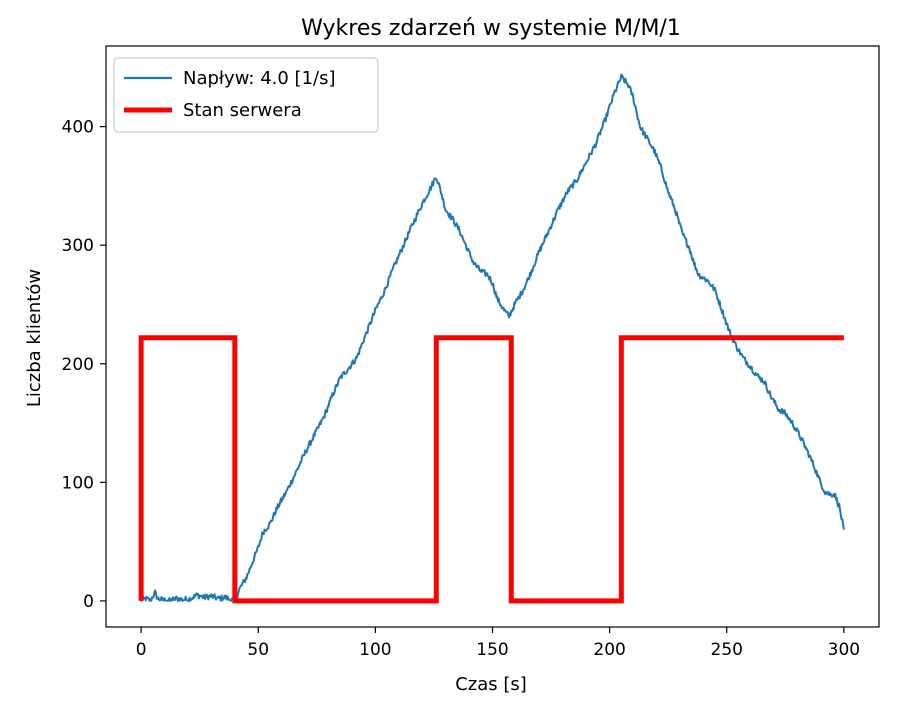 The height and width of the screenshot is (706, 901). I want to click on y-tick-label: 100, so click(78, 483).